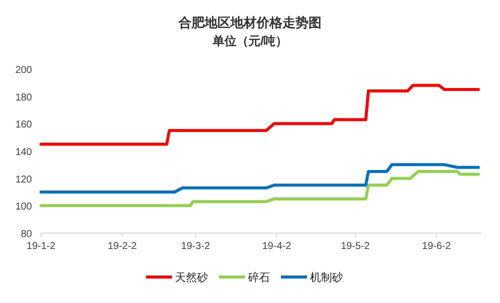 Image resolution: width=500 pixels, height=303 pixels. I want to click on x-tick-label: 19-3-2, so click(195, 246).